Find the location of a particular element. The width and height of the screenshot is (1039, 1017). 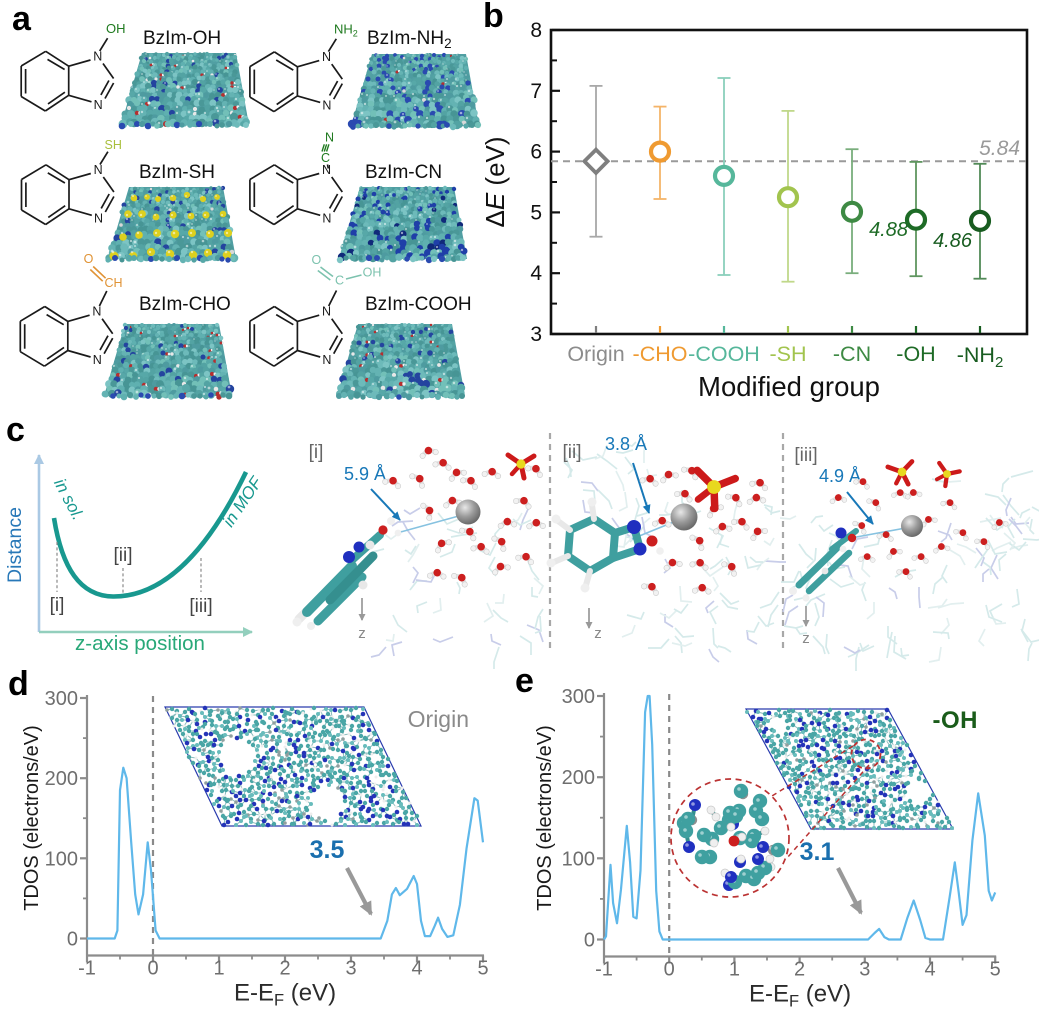

svg-text: z-axis position is located at coordinates (140, 643).